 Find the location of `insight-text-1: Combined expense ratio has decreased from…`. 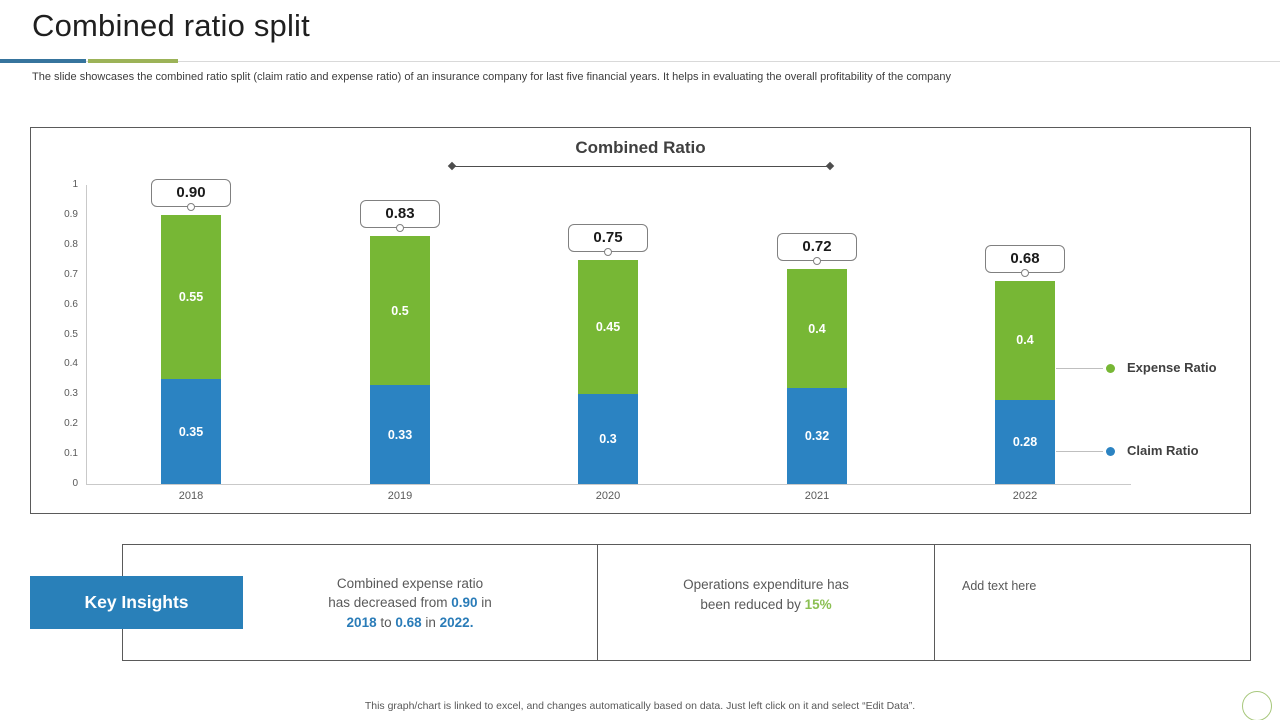

insight-text-1: Combined expense ratio has decreased from… is located at coordinates (410, 602).